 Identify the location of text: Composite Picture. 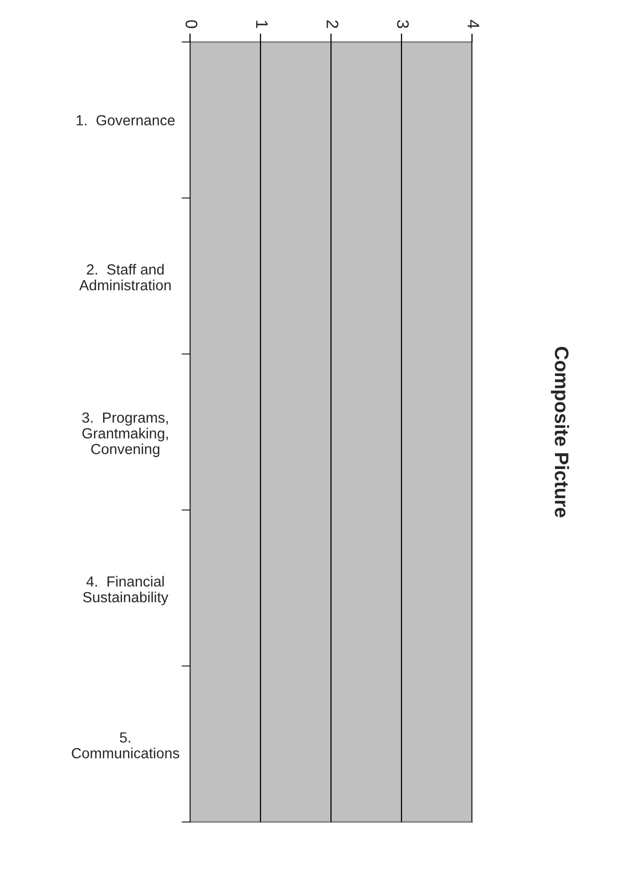
(560, 432).